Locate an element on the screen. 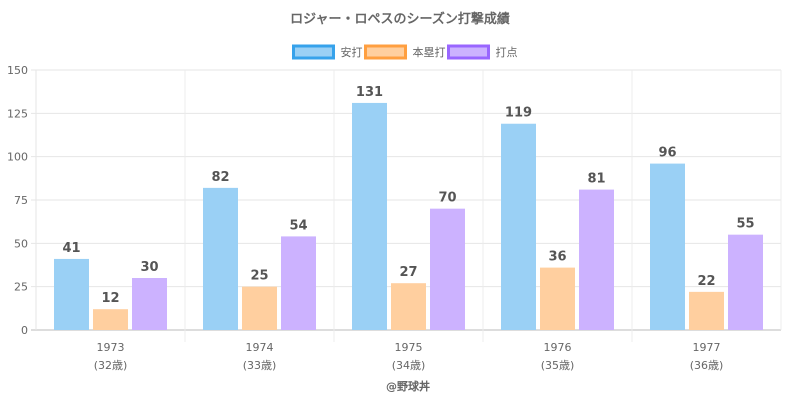 Image resolution: width=800 pixels, height=400 pixels. x-tick-label: 1975 is located at coordinates (409, 347).